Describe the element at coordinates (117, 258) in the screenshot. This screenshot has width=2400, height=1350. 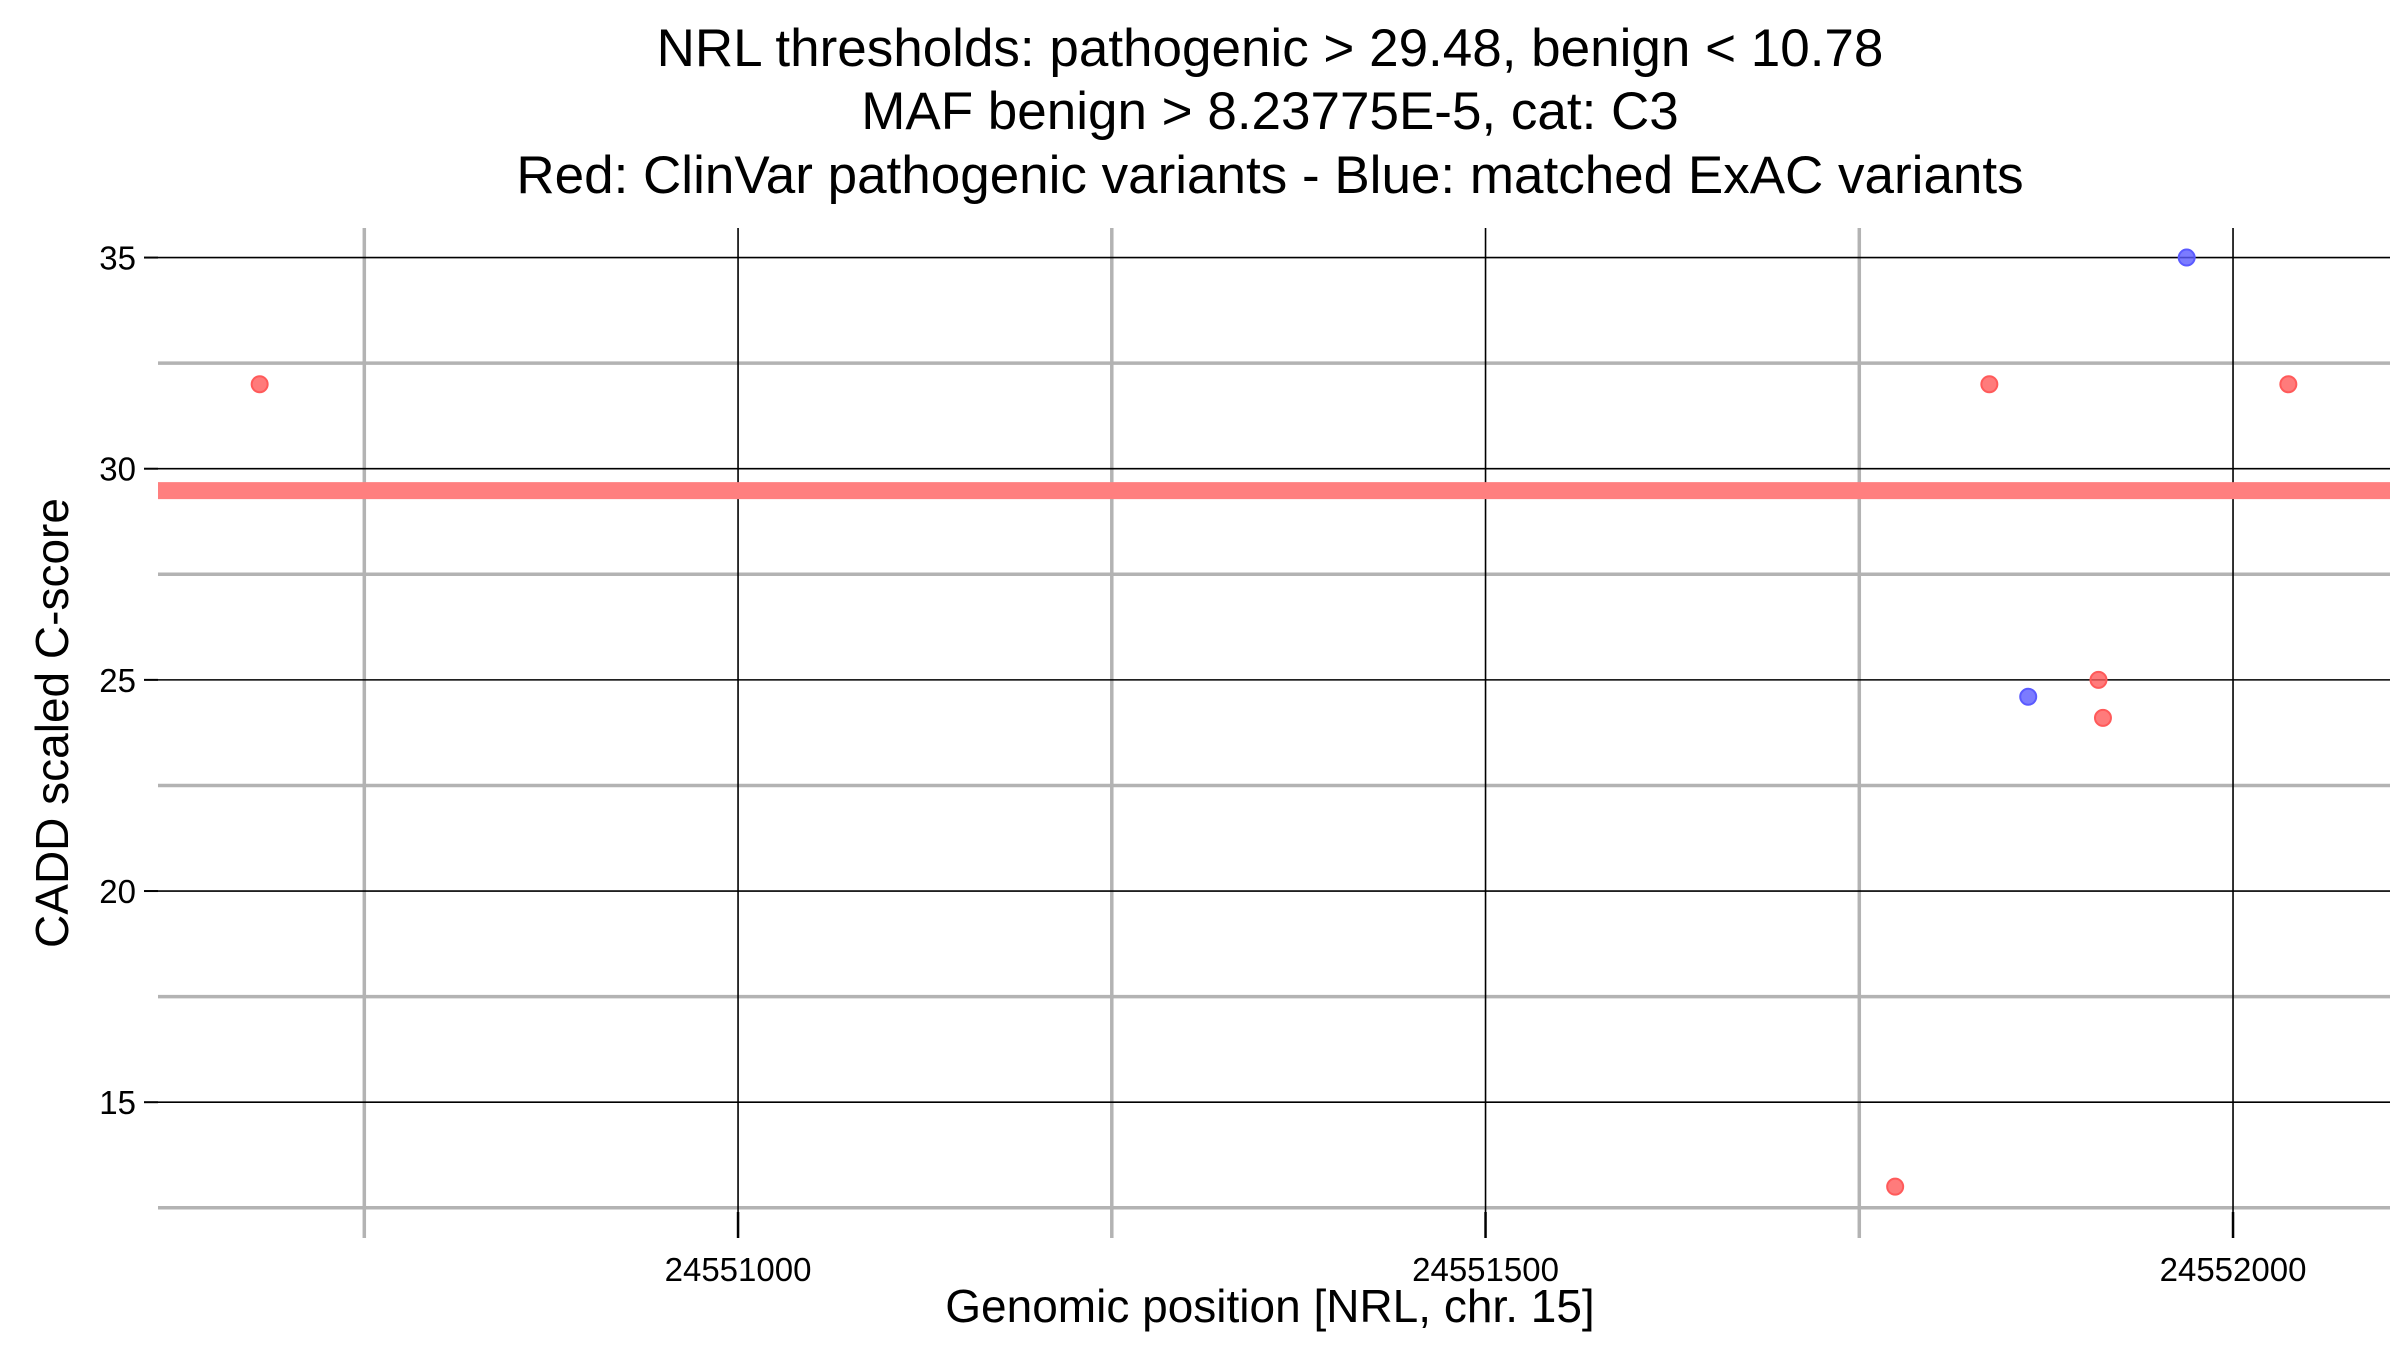
I see `y-tick-label: 35` at that location.